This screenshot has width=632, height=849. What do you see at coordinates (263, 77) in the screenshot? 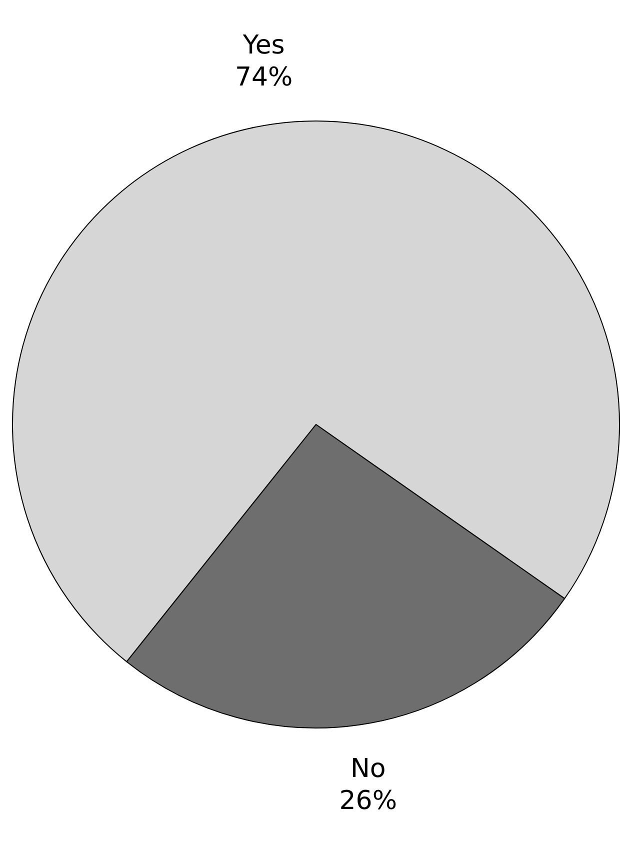
I see `data-label: 74%` at bounding box center [263, 77].